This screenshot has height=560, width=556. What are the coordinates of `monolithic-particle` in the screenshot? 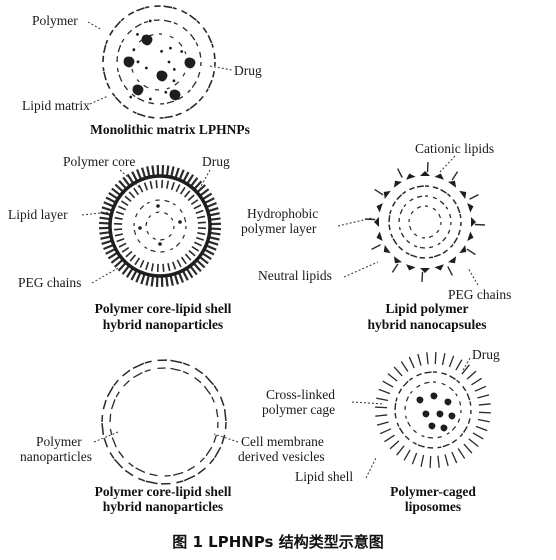 It's located at (159, 62).